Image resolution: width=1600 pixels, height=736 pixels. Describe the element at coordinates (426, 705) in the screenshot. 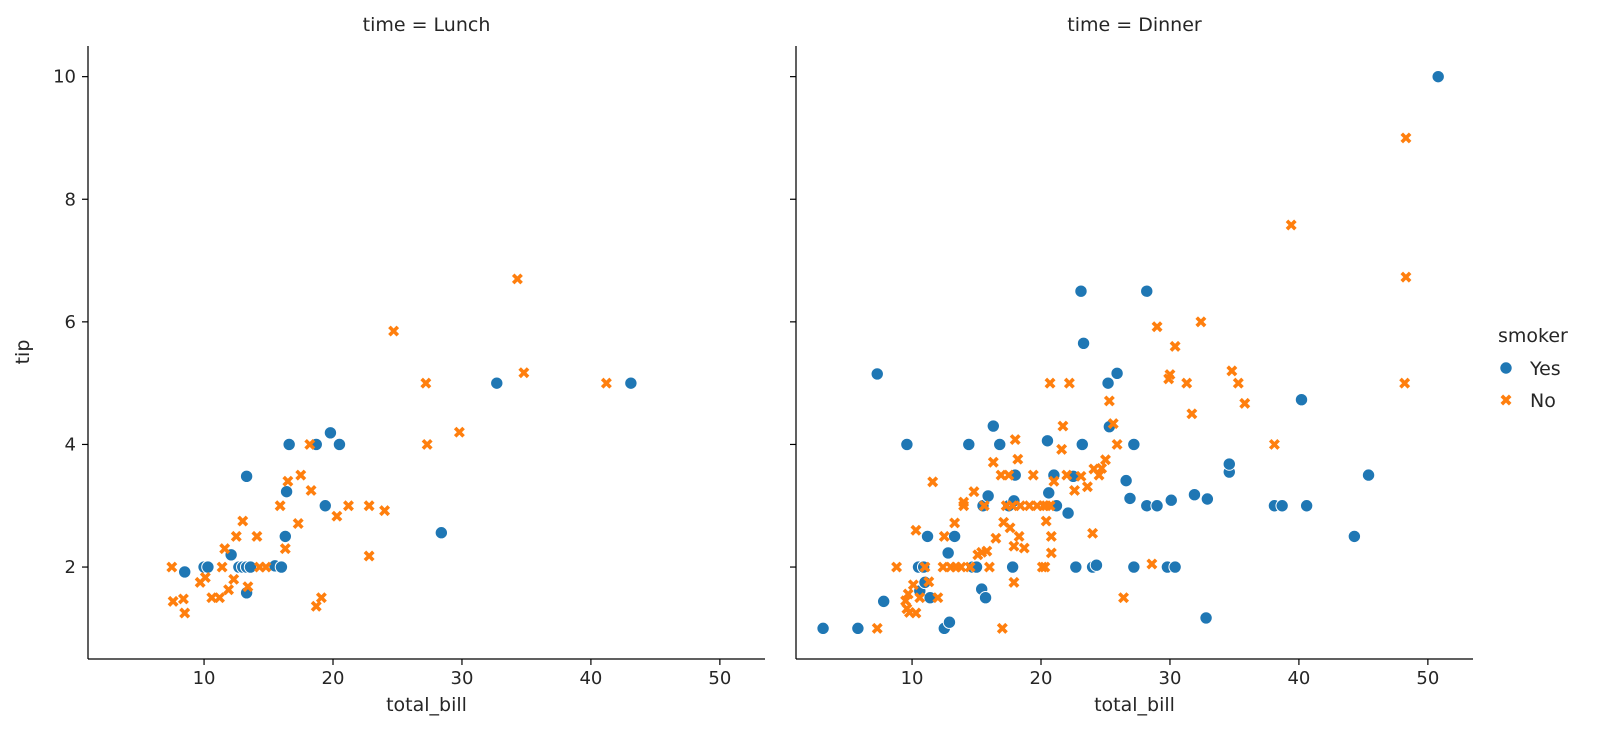

I see `x-axis-label: total_bill` at that location.